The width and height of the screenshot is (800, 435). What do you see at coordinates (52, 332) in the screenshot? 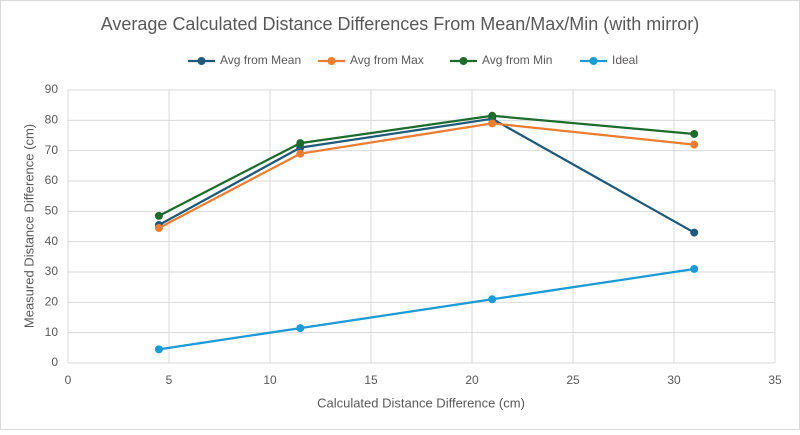
I see `y-tick-label: 10` at bounding box center [52, 332].